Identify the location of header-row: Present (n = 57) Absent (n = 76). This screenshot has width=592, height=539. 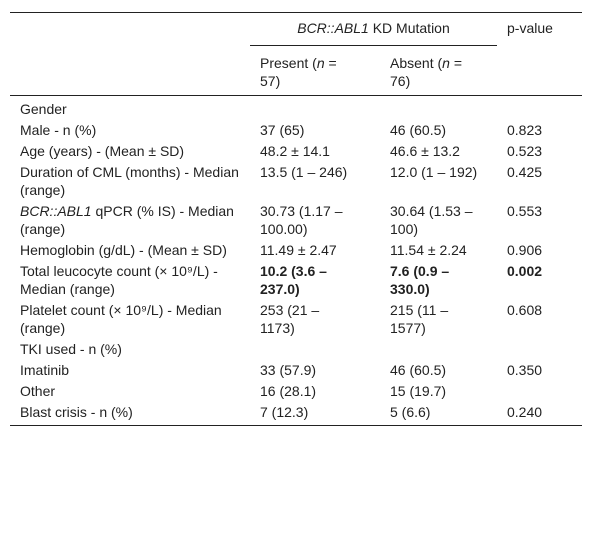
(296, 70).